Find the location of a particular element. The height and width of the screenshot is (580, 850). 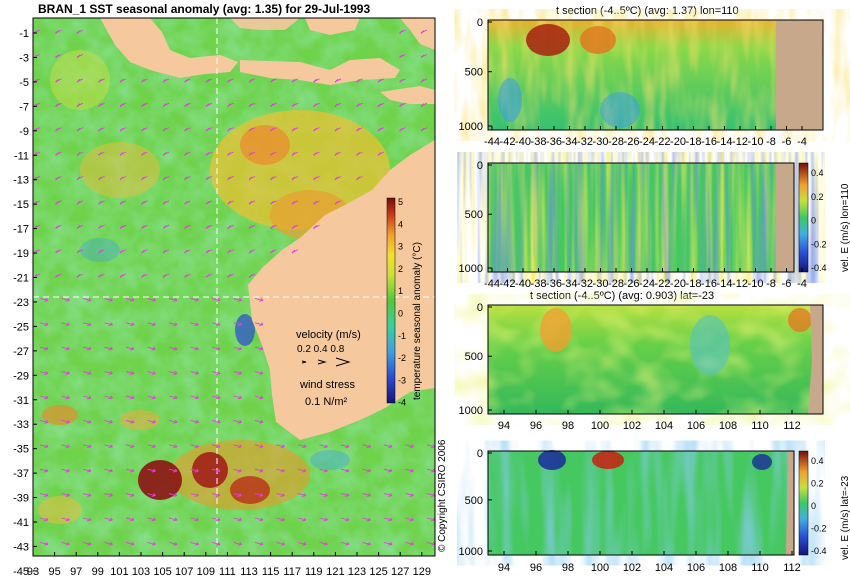

section-x-tick-label: -44 is located at coordinates (492, 284).